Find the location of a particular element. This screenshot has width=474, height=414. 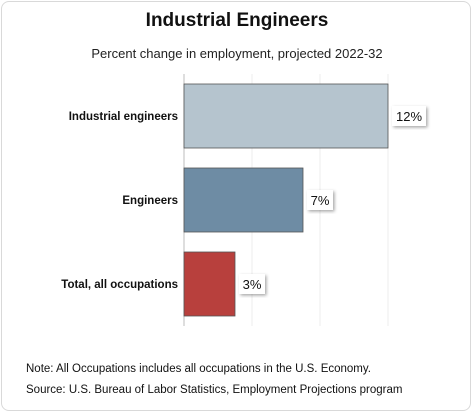

value-label-text: 12% is located at coordinates (409, 116).